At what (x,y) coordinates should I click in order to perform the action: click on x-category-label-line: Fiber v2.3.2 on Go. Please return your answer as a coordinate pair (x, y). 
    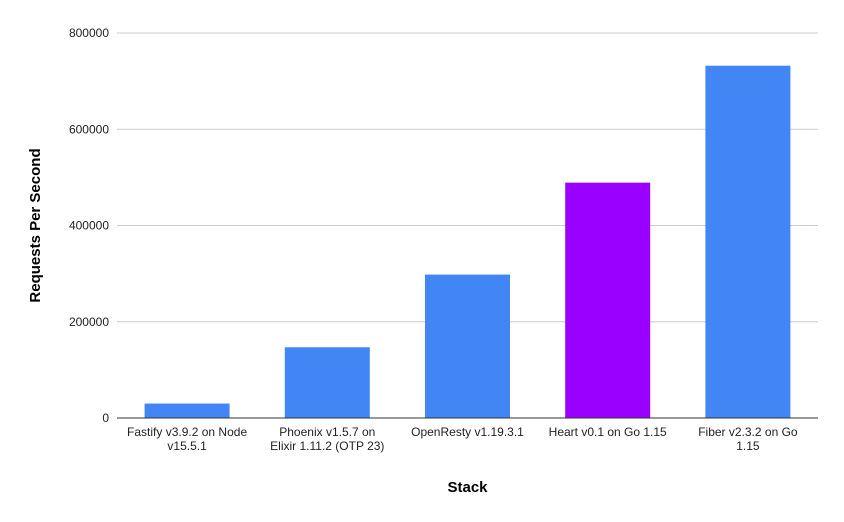
    Looking at the image, I should click on (748, 432).